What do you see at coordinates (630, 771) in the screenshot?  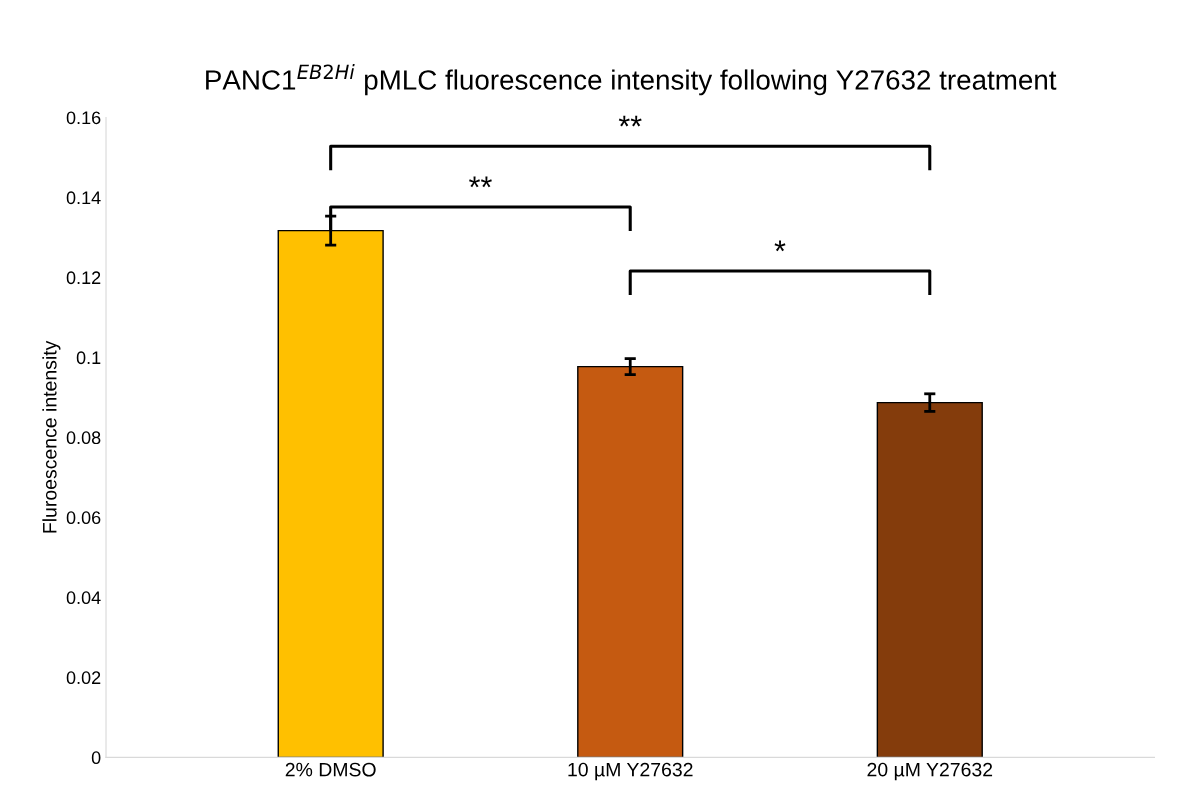 I see `x-tick-label: 10 µM Y27632` at bounding box center [630, 771].